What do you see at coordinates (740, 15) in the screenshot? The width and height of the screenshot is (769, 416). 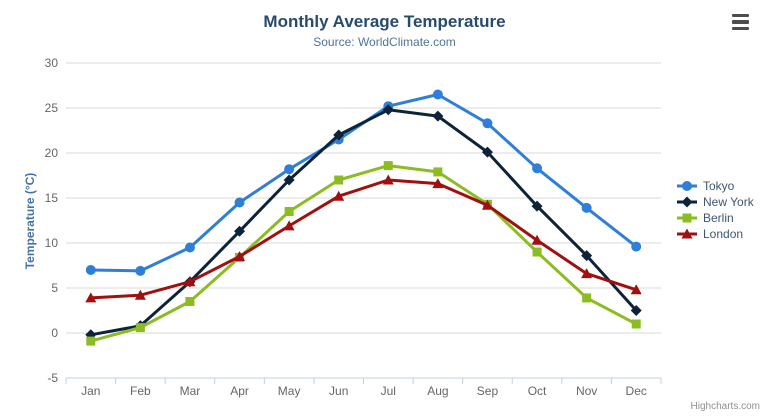 I see `hamburger-menu-icon` at bounding box center [740, 15].